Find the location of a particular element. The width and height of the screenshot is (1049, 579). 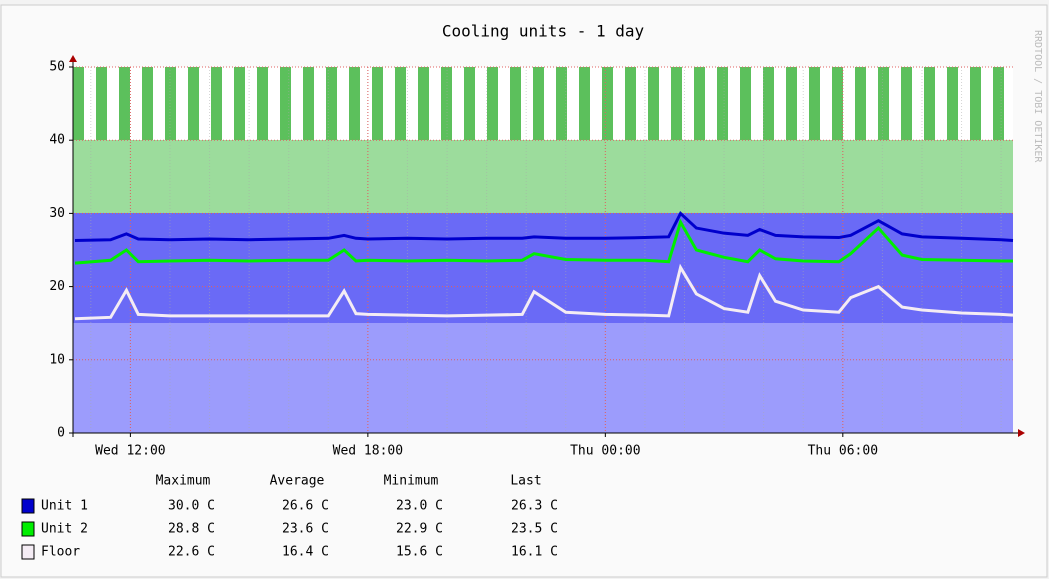

stats-value: 23.0 C is located at coordinates (419, 506).